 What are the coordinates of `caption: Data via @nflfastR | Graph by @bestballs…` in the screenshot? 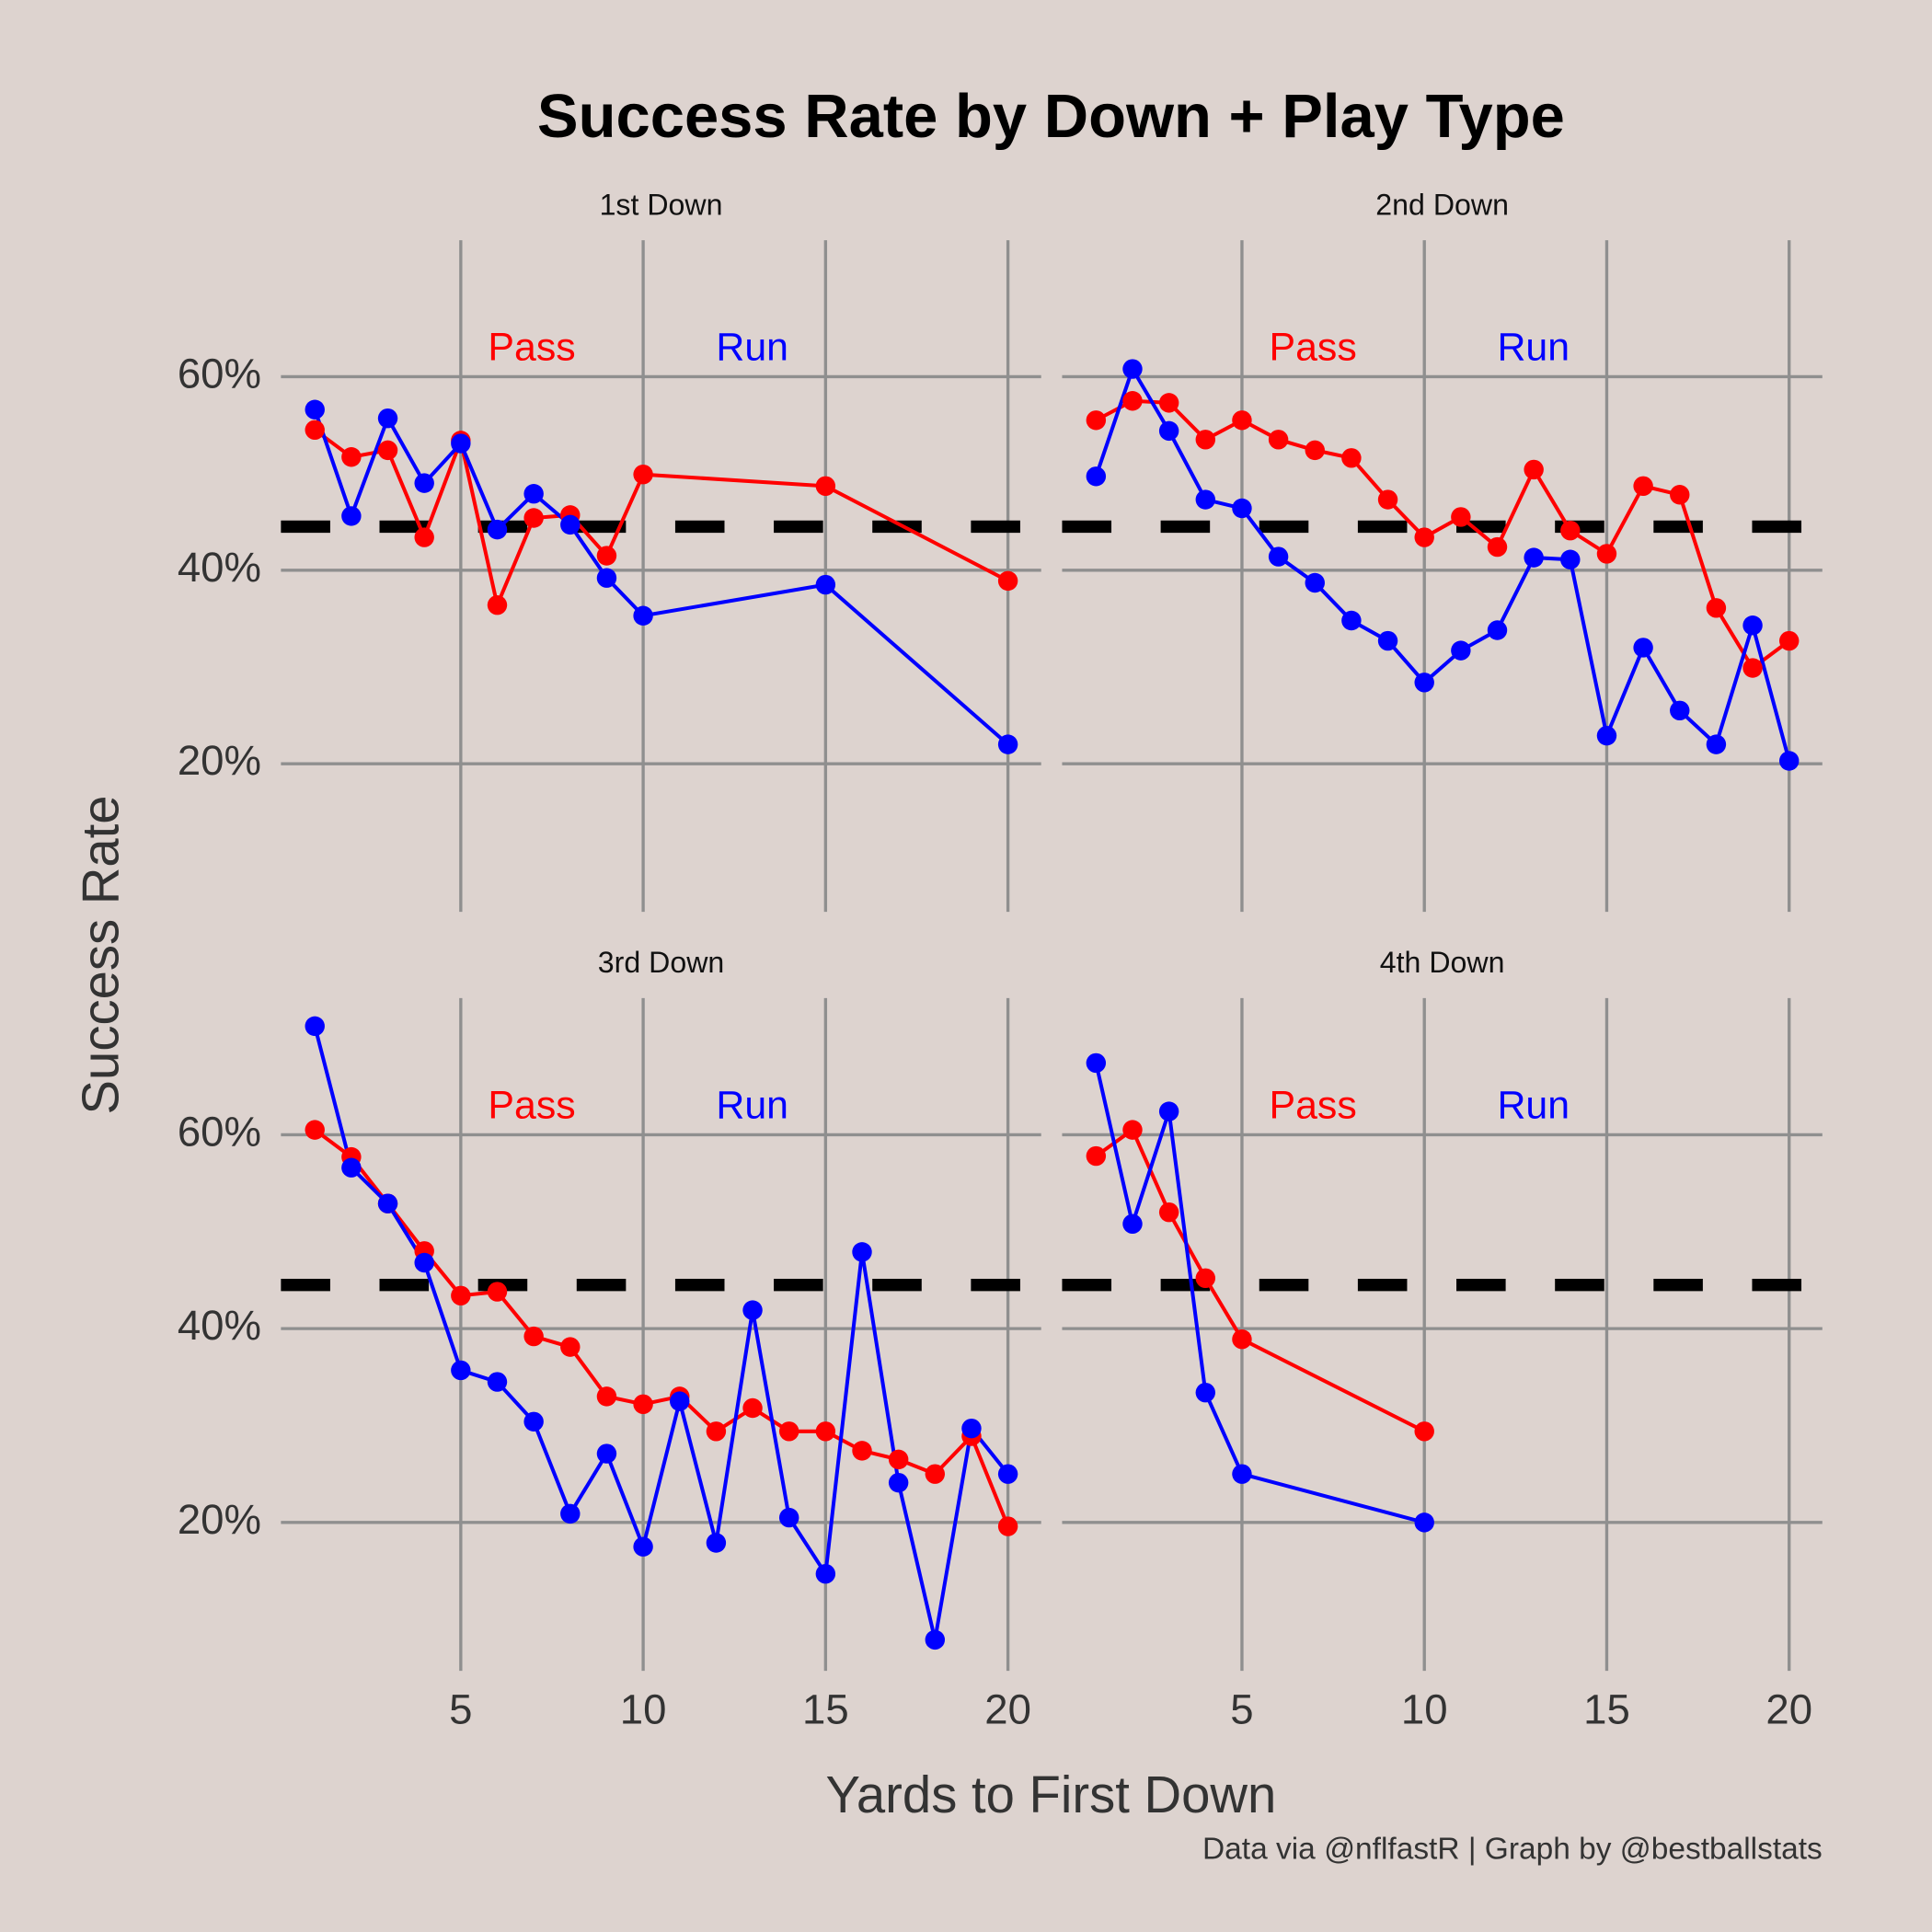 It's located at (1512, 1849).